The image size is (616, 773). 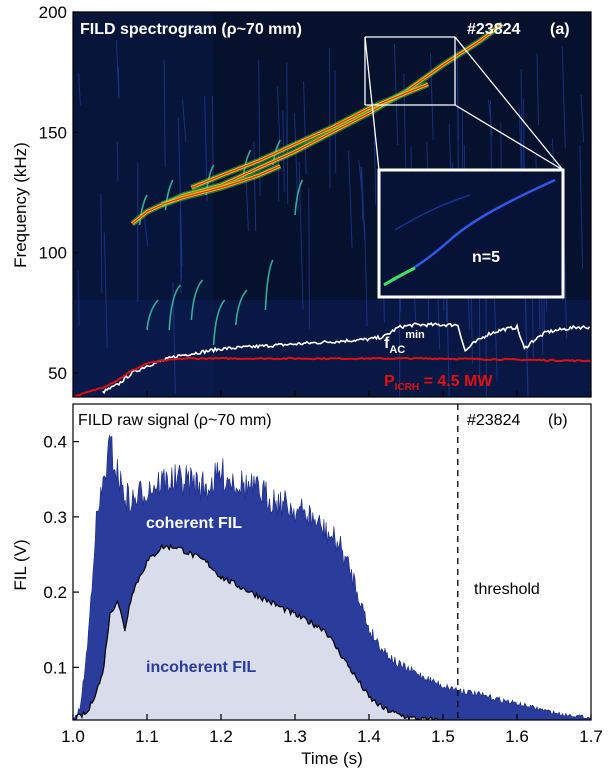 I want to click on x-tick-label: 1.4, so click(x=369, y=736).